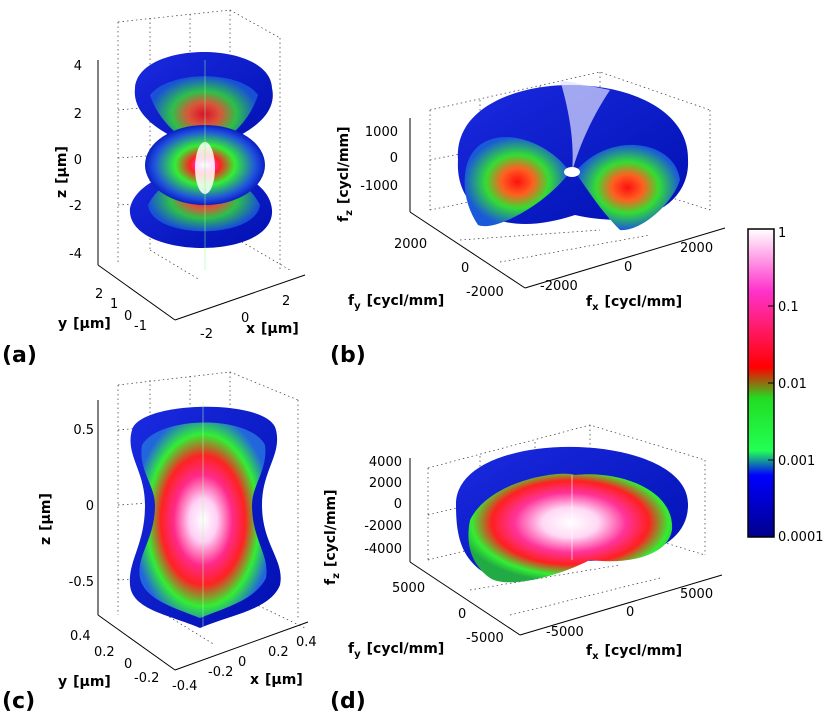 This screenshot has height=715, width=837. I want to click on z-tick: -2000, so click(383, 526).